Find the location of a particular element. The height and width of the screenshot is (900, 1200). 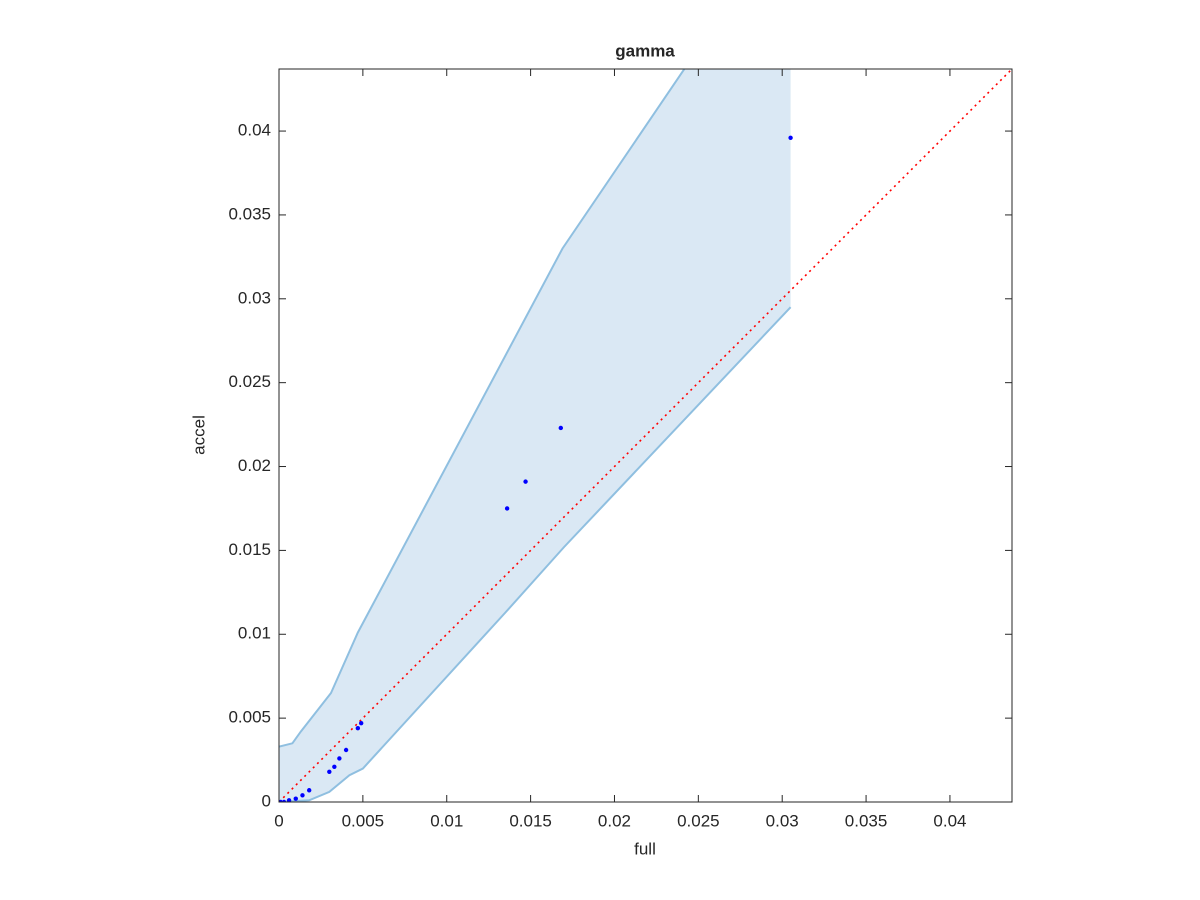

x-tick-label: 0.015 is located at coordinates (530, 820).